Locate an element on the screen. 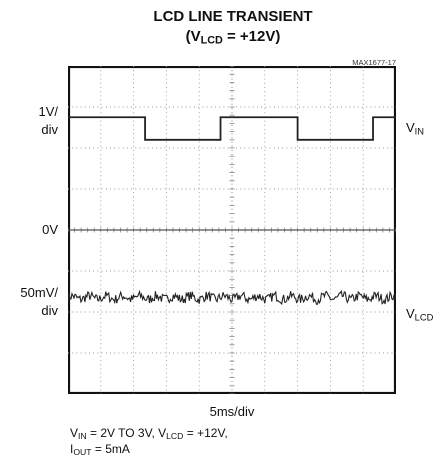 This screenshot has height=469, width=446. chart-title: LCD LINE TRANSIENT is located at coordinates (233, 16).